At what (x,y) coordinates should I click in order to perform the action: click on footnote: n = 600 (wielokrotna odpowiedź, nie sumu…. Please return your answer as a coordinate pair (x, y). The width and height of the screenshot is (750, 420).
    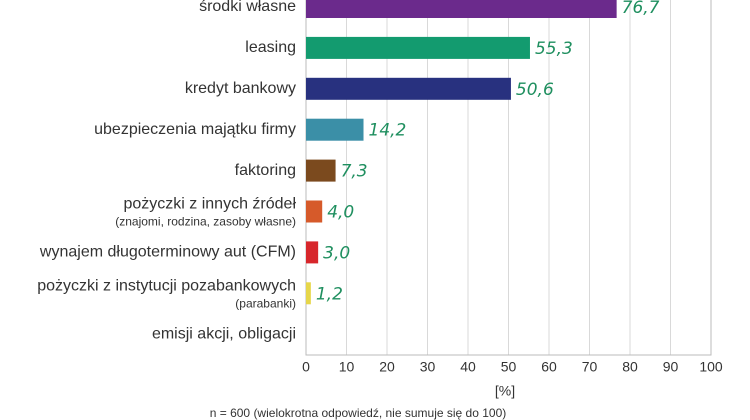
    Looking at the image, I should click on (358, 413).